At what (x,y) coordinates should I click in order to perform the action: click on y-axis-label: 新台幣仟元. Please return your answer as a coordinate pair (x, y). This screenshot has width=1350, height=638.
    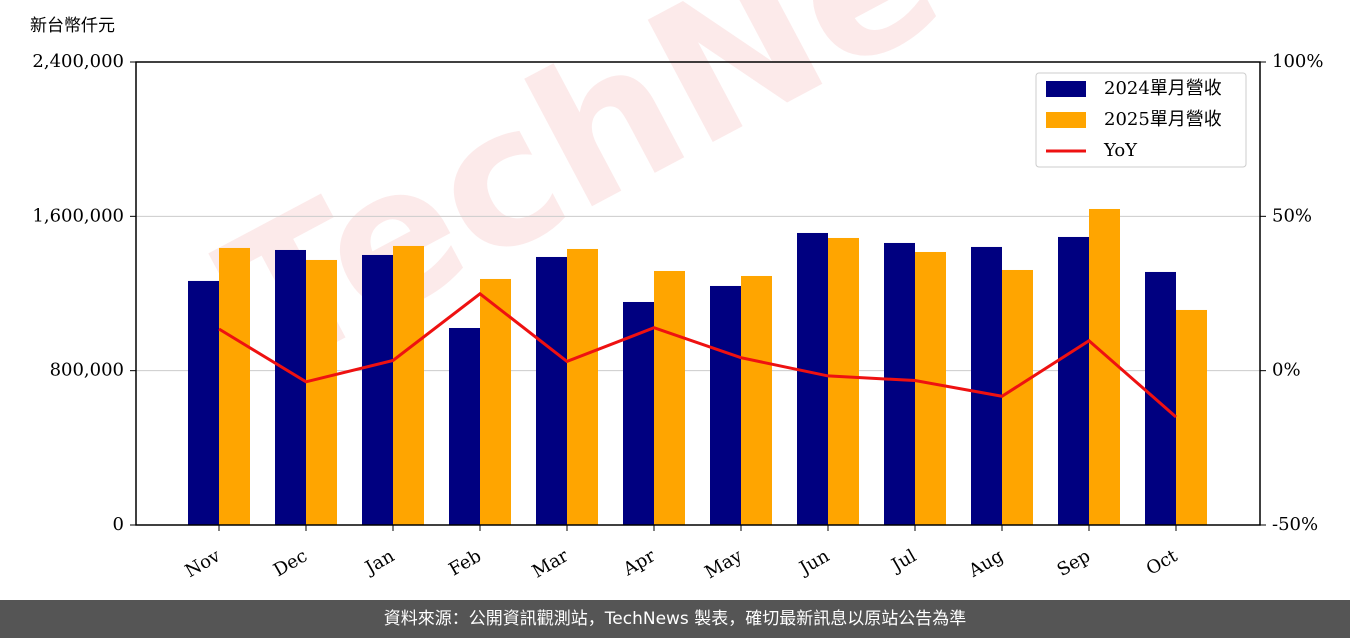
    Looking at the image, I should click on (72, 26).